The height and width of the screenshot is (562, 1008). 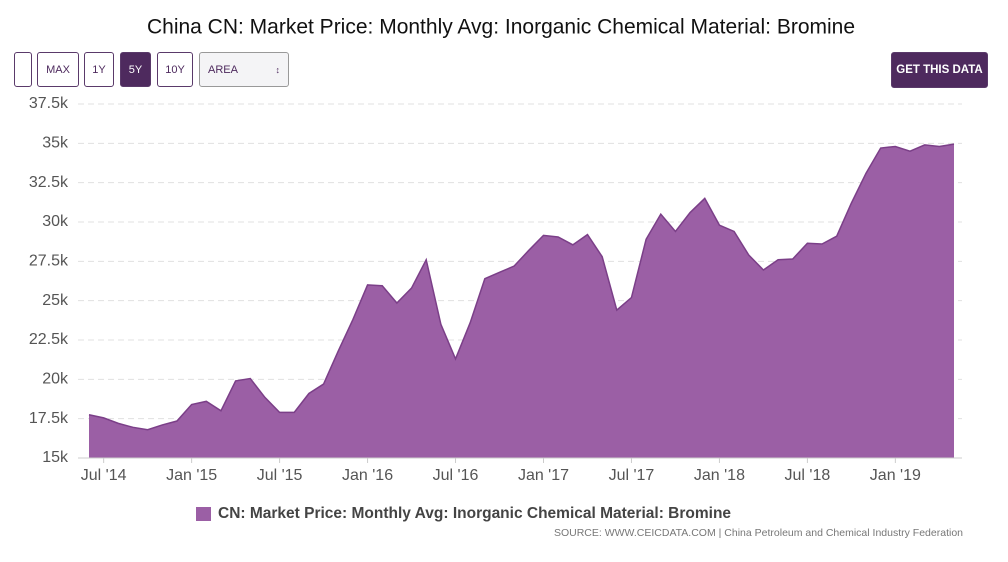 I want to click on x-tick-label: Jan '19, so click(x=895, y=475).